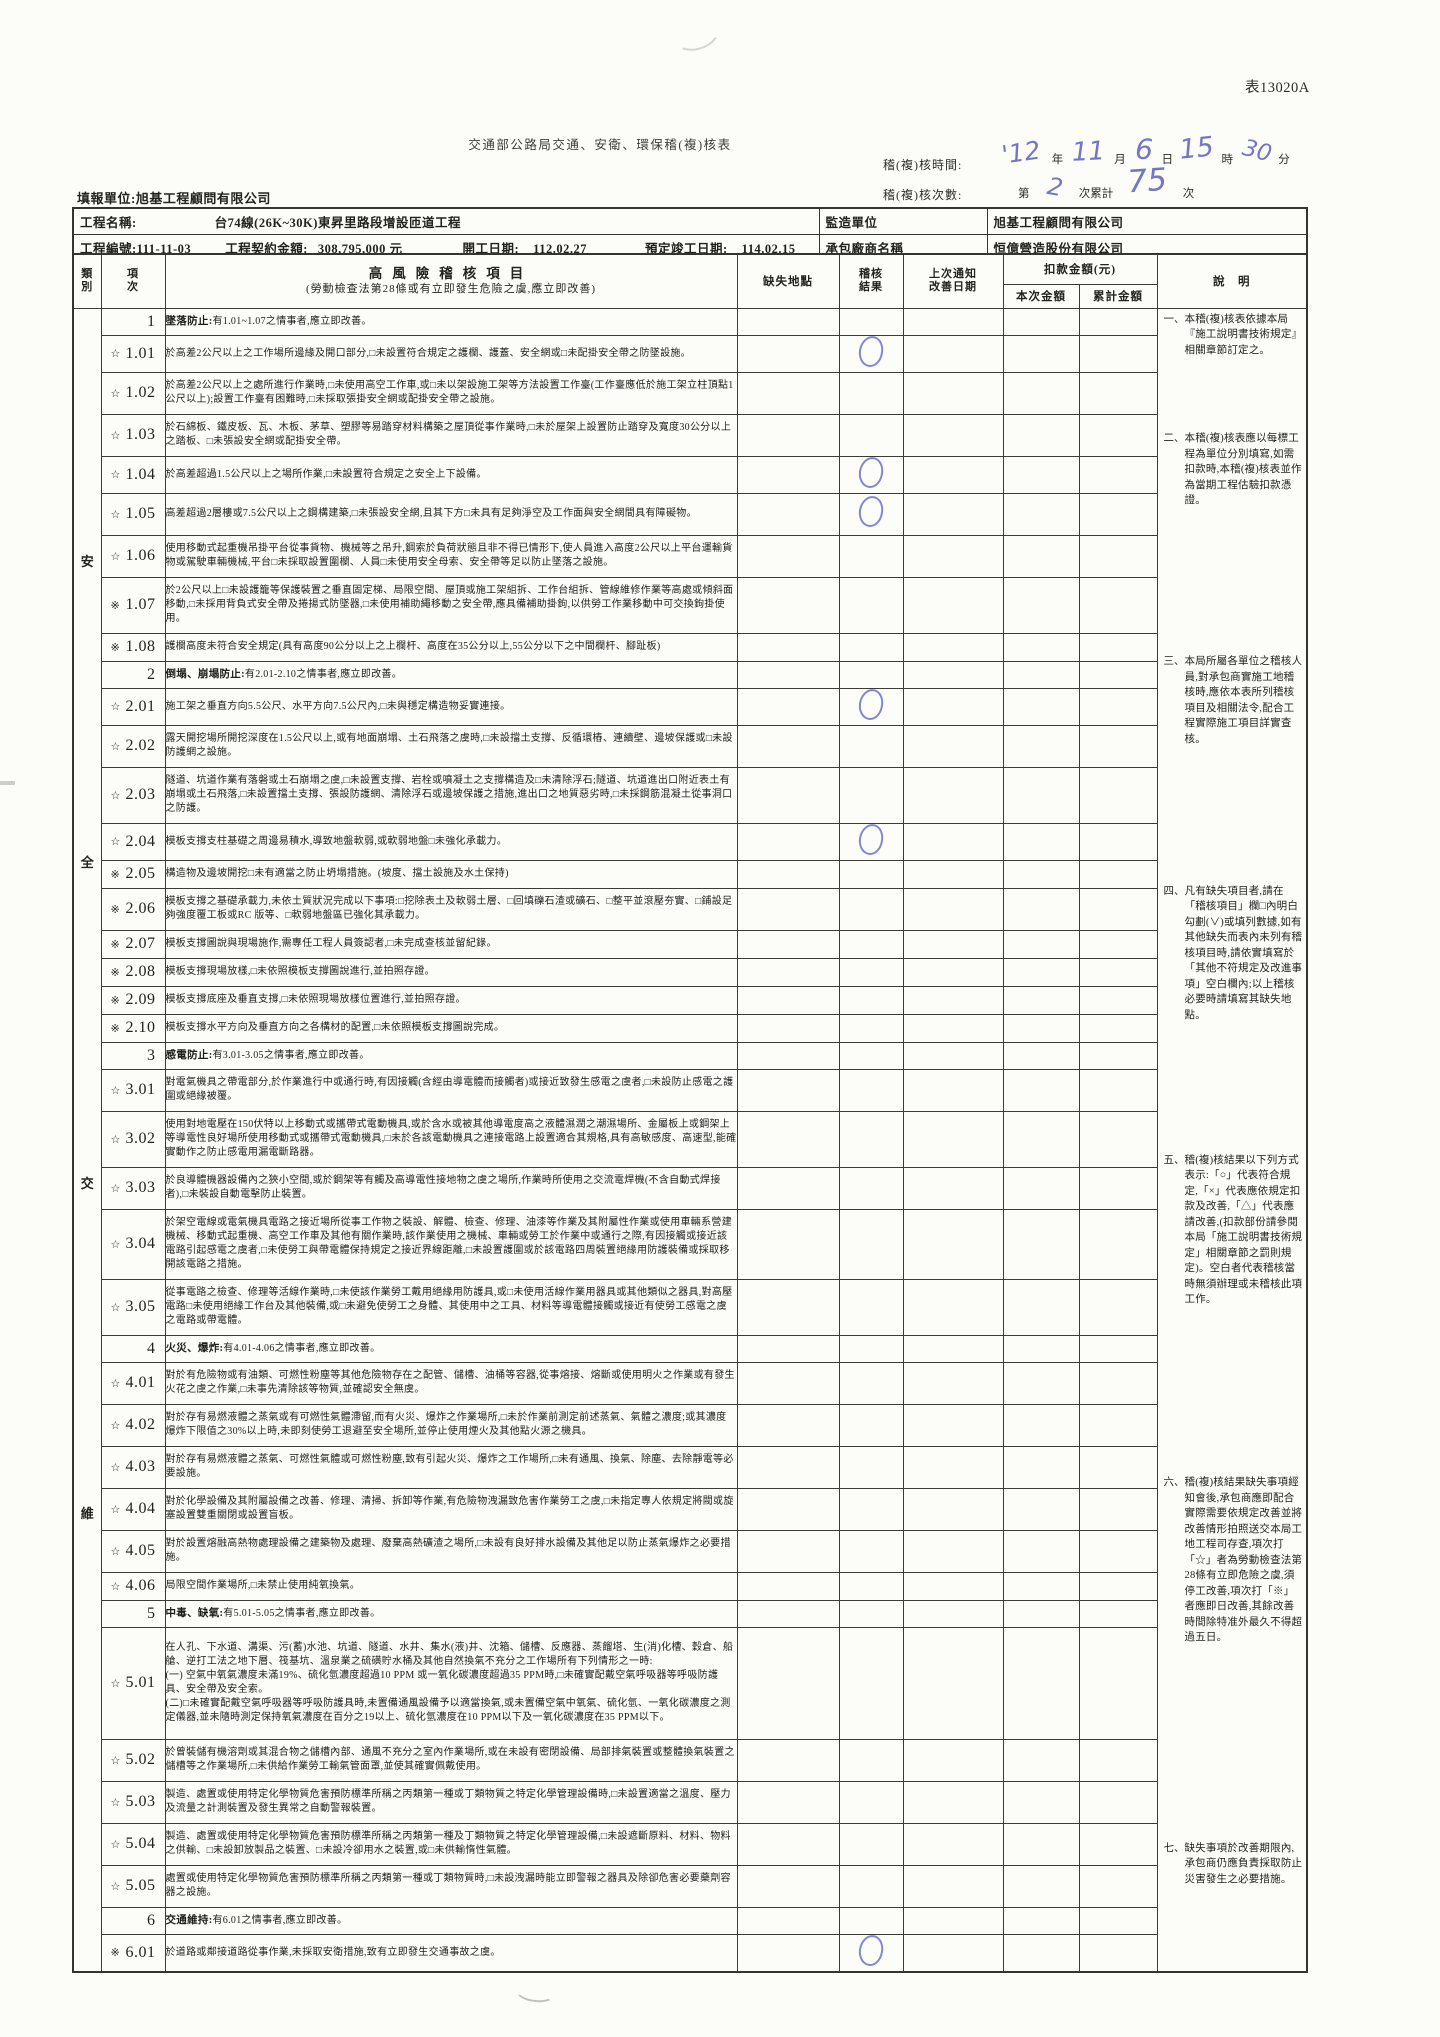  Describe the element at coordinates (1147, 221) in the screenshot. I see `supervisor-value-cell: 旭基工程顧問有限公司` at that location.